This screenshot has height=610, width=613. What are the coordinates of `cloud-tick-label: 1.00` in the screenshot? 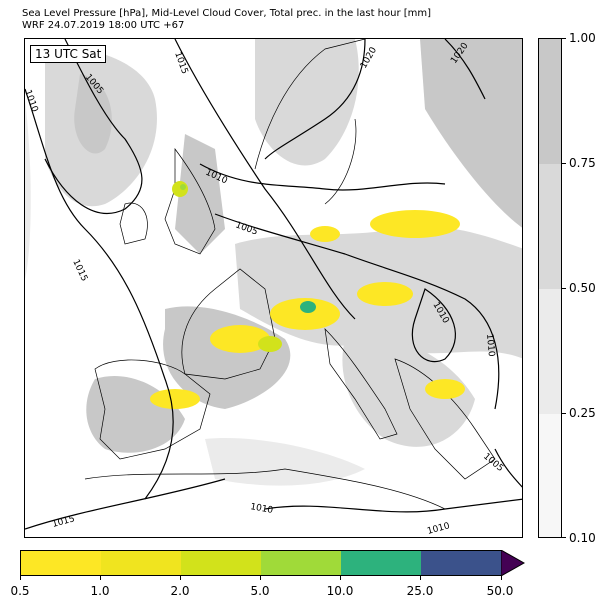 It's located at (582, 38).